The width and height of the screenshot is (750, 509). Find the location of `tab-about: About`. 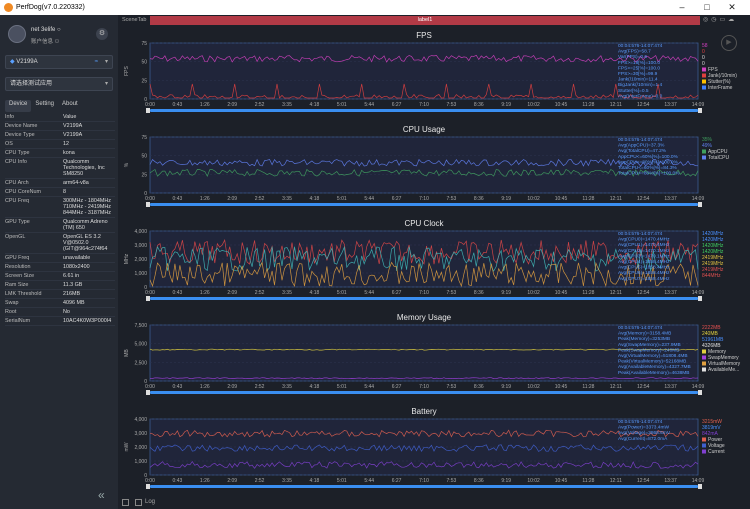

tab-about: About is located at coordinates (70, 104).